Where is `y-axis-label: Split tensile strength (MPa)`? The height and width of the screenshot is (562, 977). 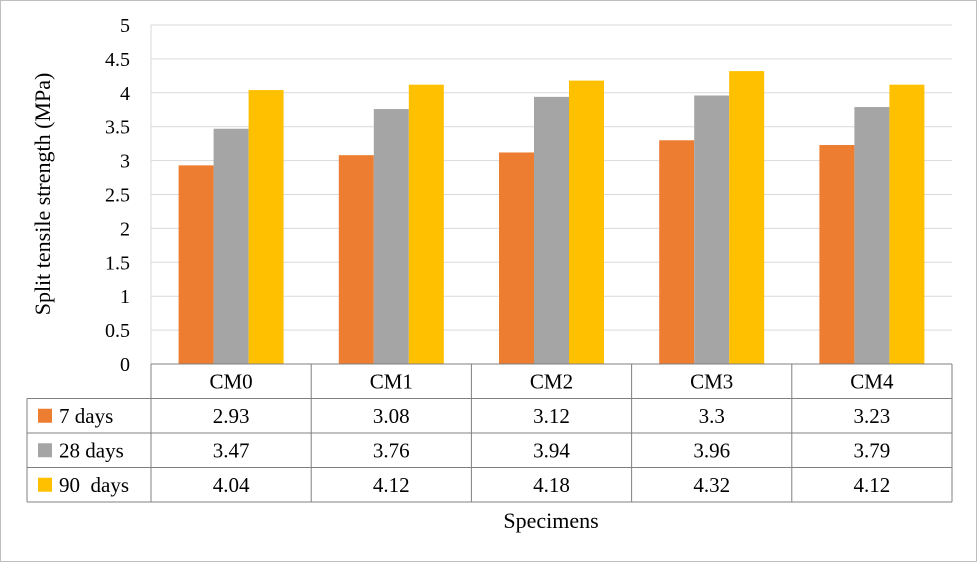
y-axis-label: Split tensile strength (MPa) is located at coordinates (42, 194).